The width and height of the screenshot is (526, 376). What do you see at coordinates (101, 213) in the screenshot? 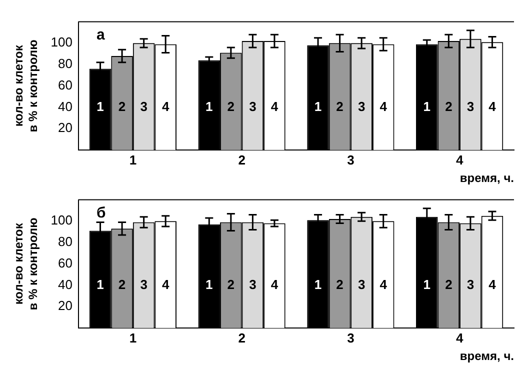
I see `chart-title: б` at bounding box center [101, 213].